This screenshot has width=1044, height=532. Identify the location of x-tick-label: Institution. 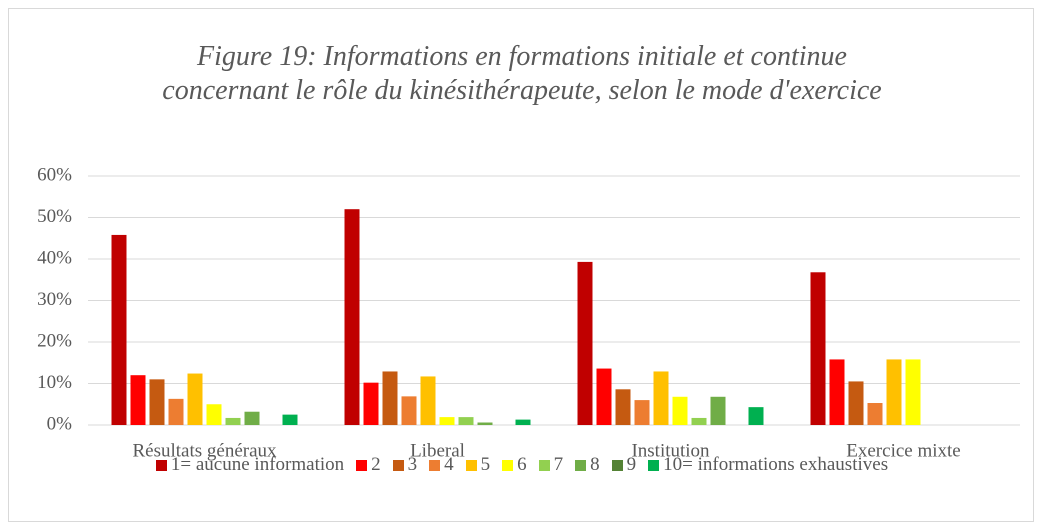
(670, 450).